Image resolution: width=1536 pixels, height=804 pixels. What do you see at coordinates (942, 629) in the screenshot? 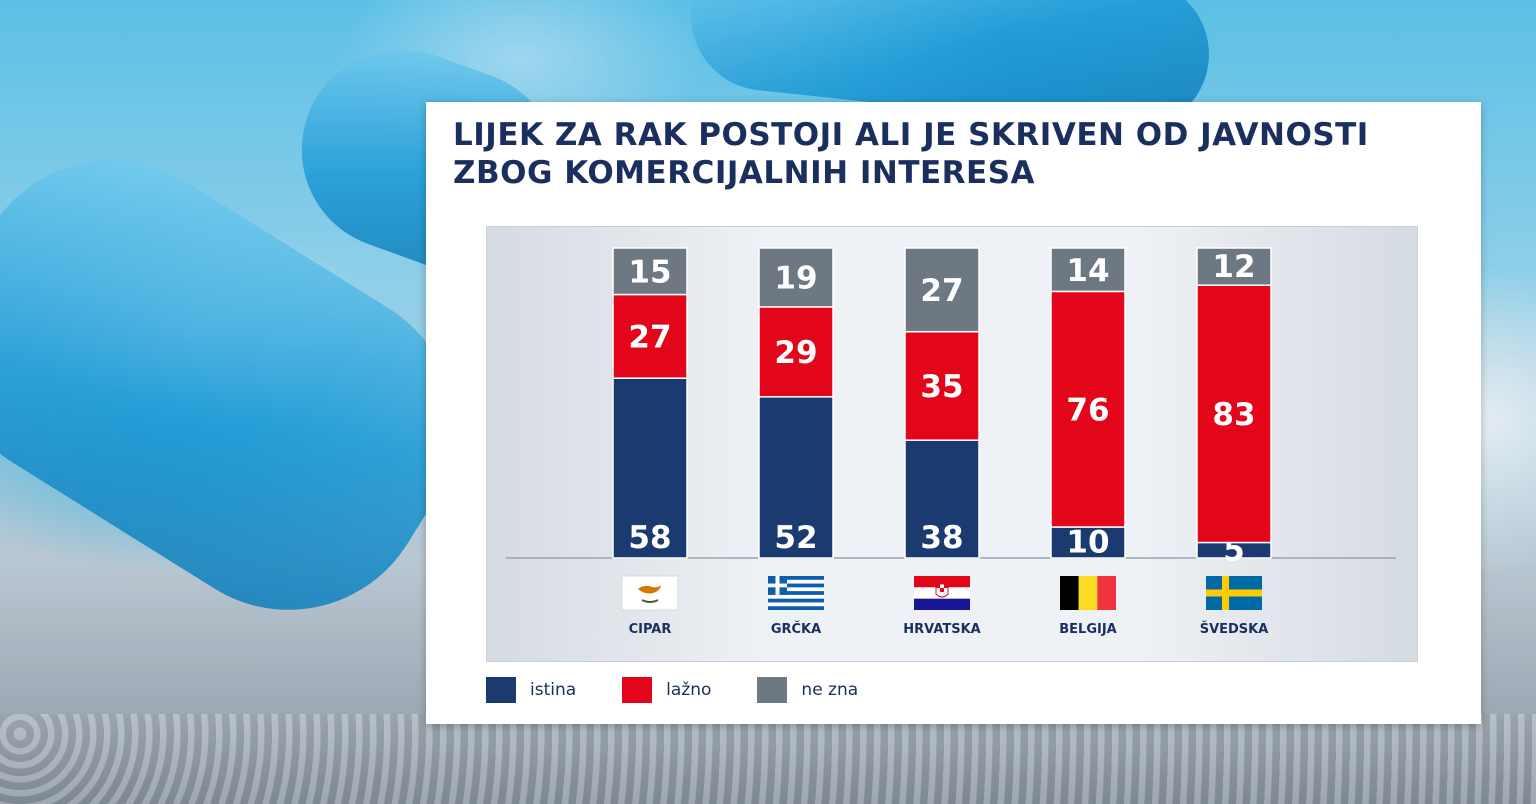
I see `category-label-2: HRVATSKA` at bounding box center [942, 629].